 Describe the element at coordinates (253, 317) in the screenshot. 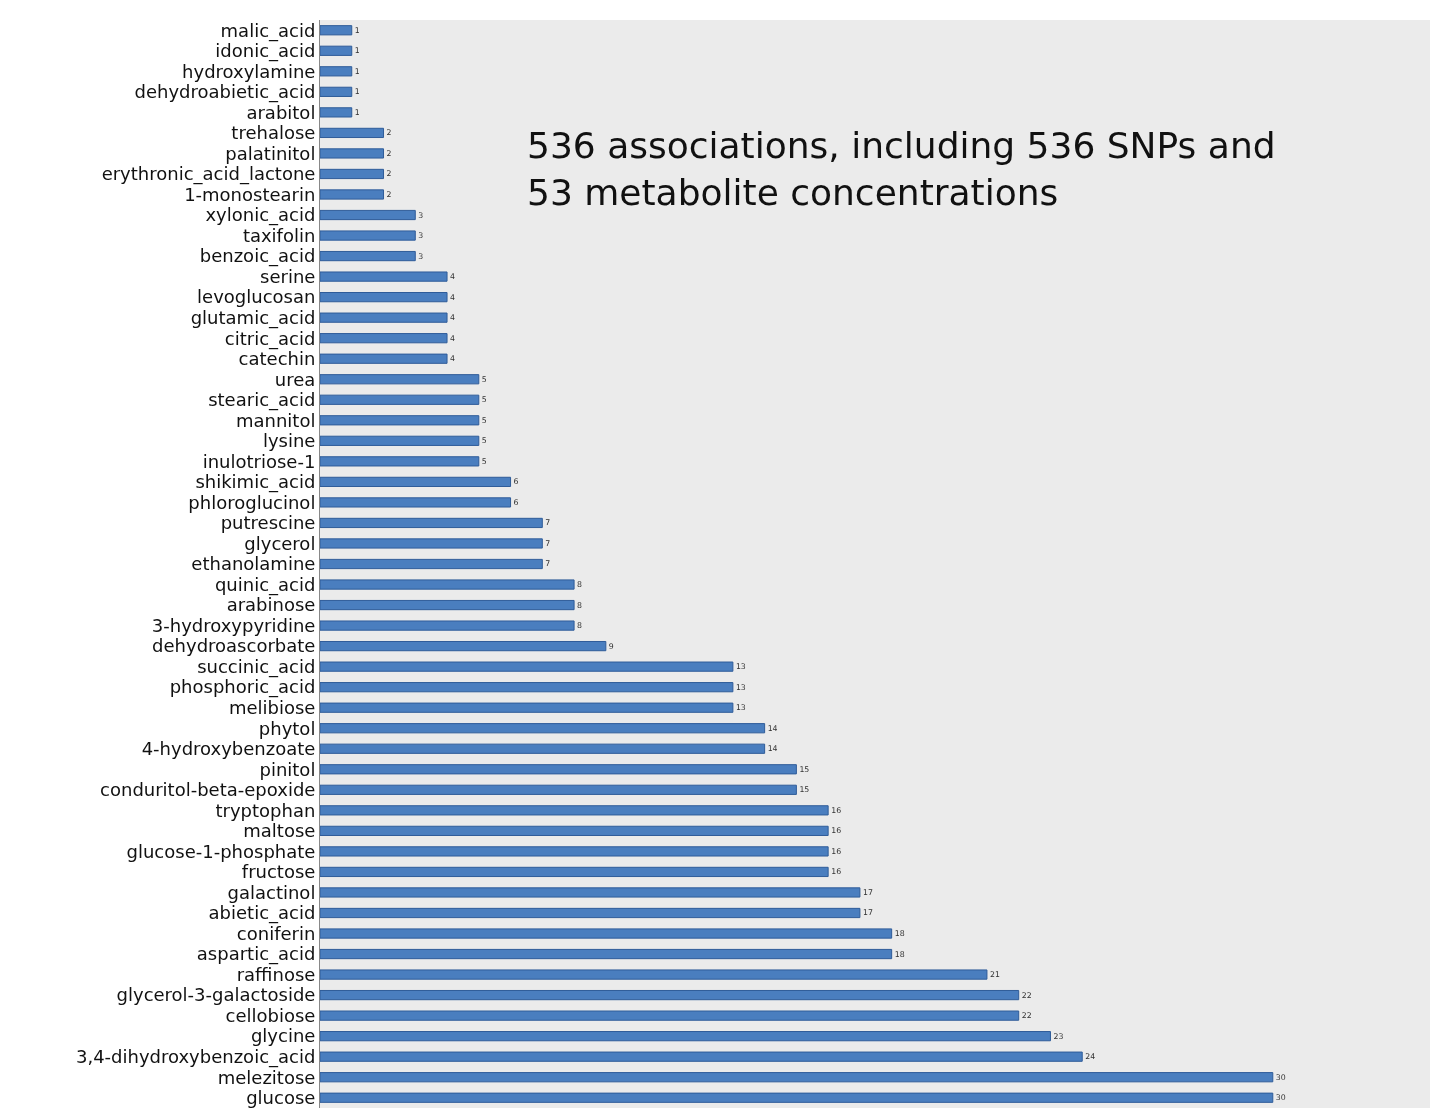

I see `y-tick-label: glutamic_acid` at that location.